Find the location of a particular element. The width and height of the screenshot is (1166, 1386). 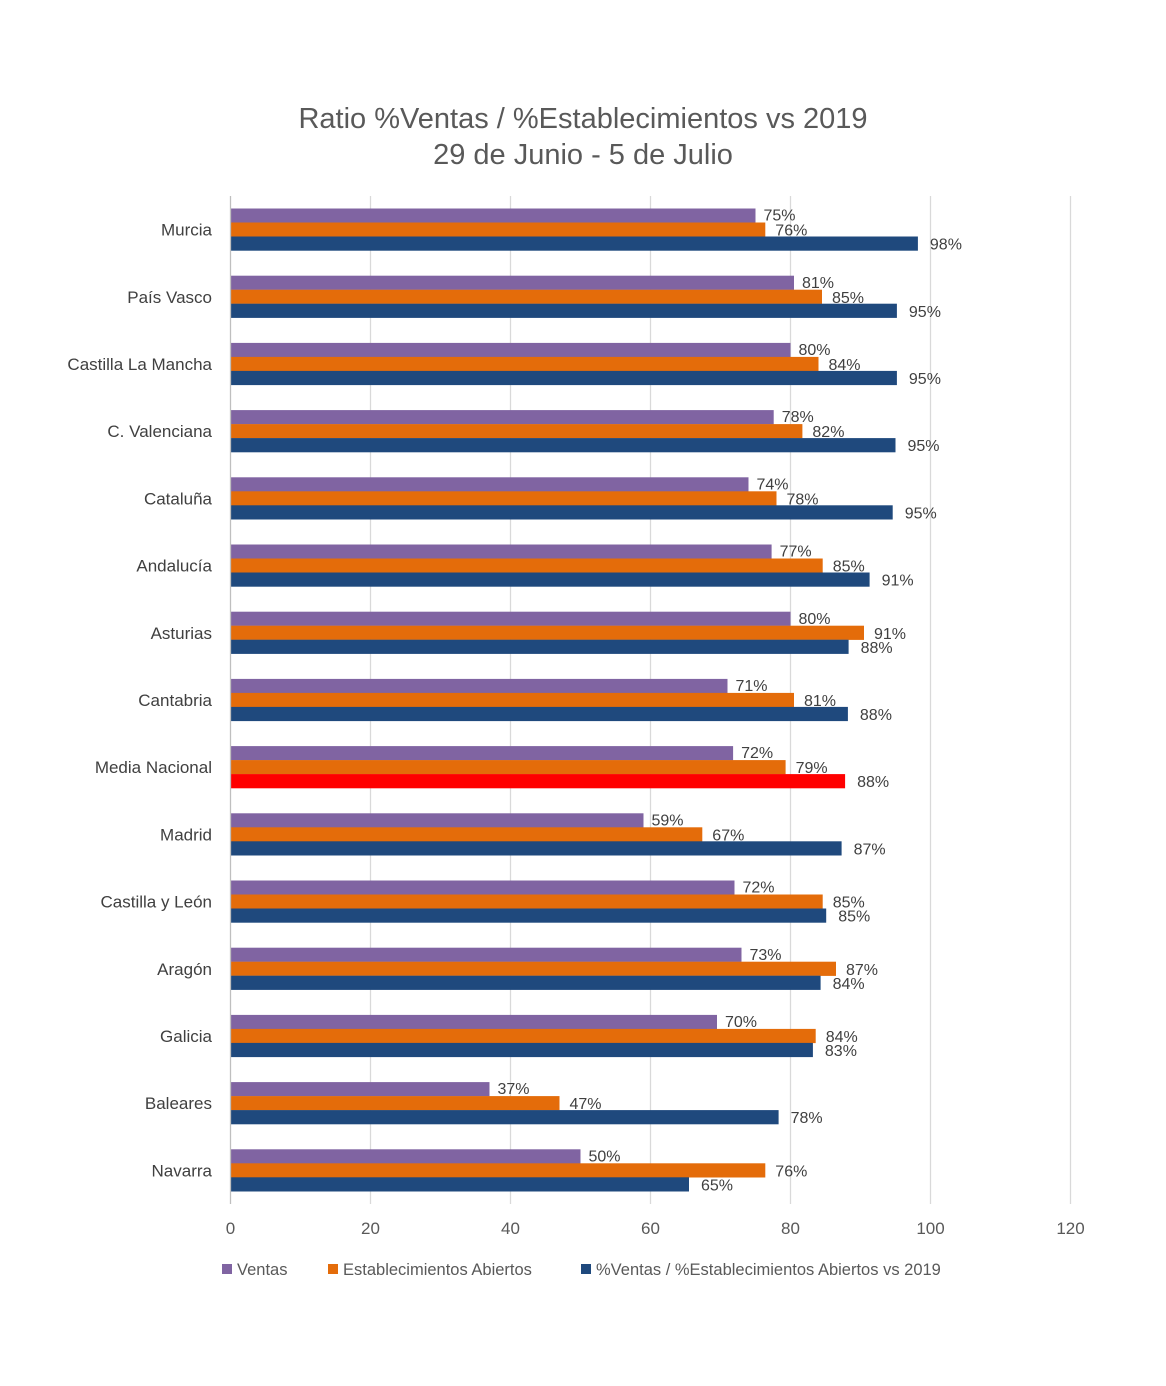

bar-navarra-ventas-establecimientos-abiertos-vs-2019 is located at coordinates (460, 1184).